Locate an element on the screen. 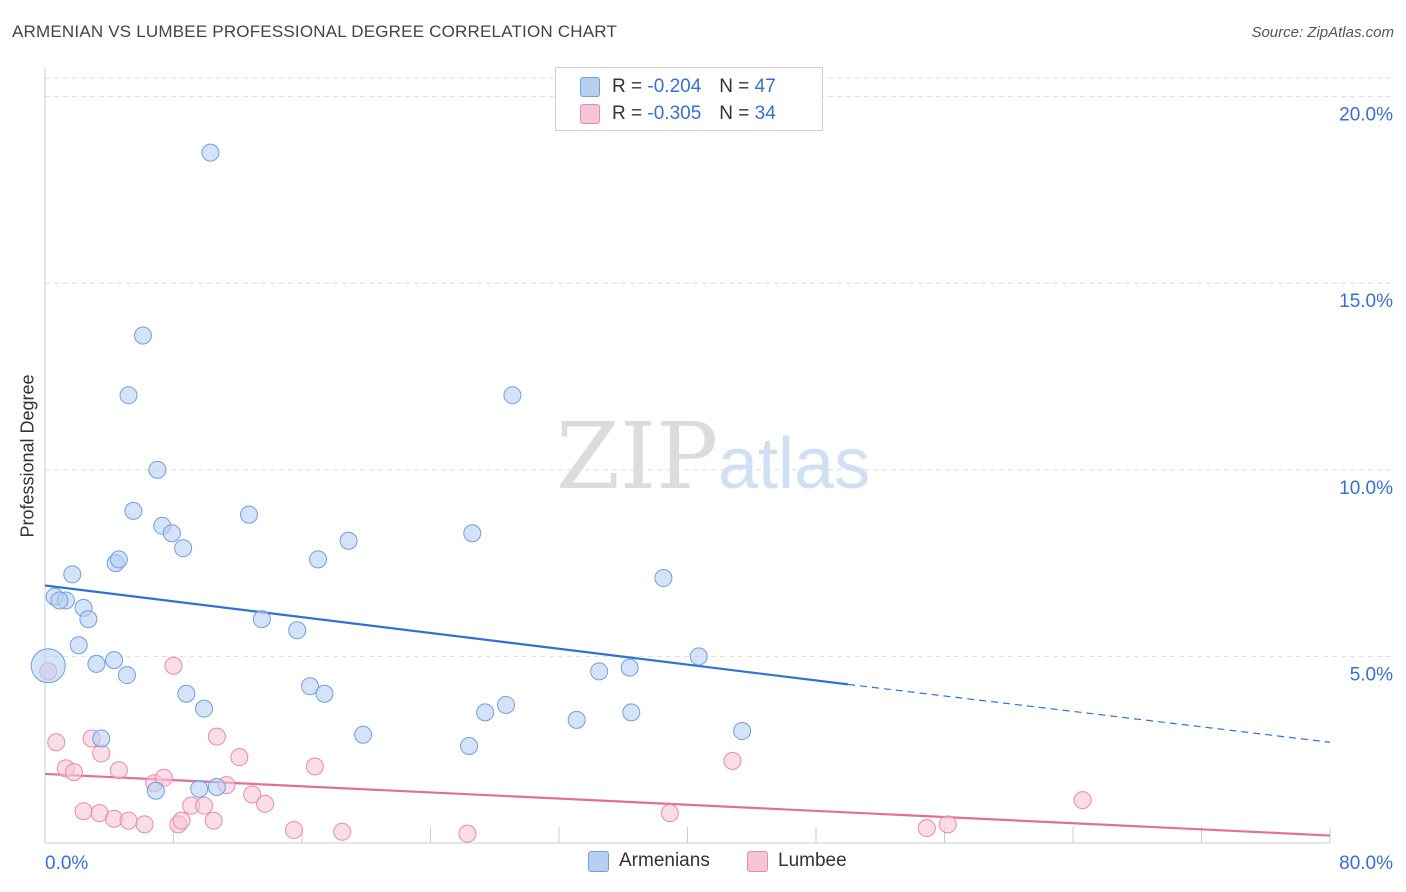 This screenshot has width=1406, height=892. legend-armenian-r-label: R = is located at coordinates (627, 86).